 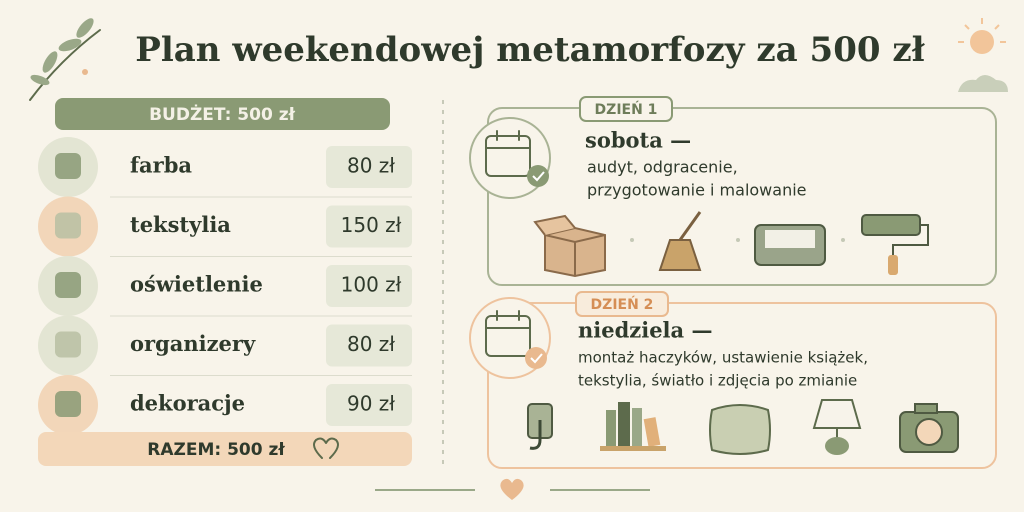 I want to click on leaf-decoration, so click(x=65, y=59).